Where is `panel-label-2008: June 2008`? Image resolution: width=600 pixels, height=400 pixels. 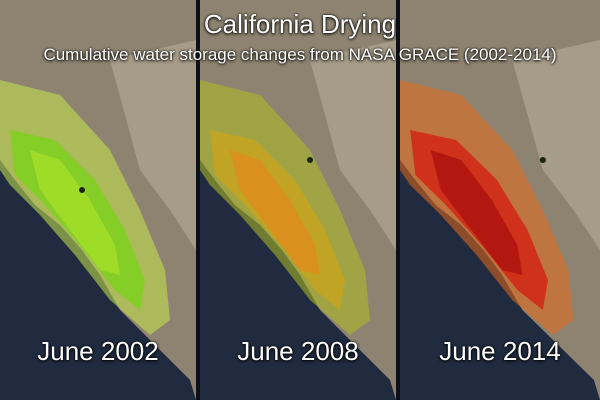 panel-label-2008: June 2008 is located at coordinates (298, 351).